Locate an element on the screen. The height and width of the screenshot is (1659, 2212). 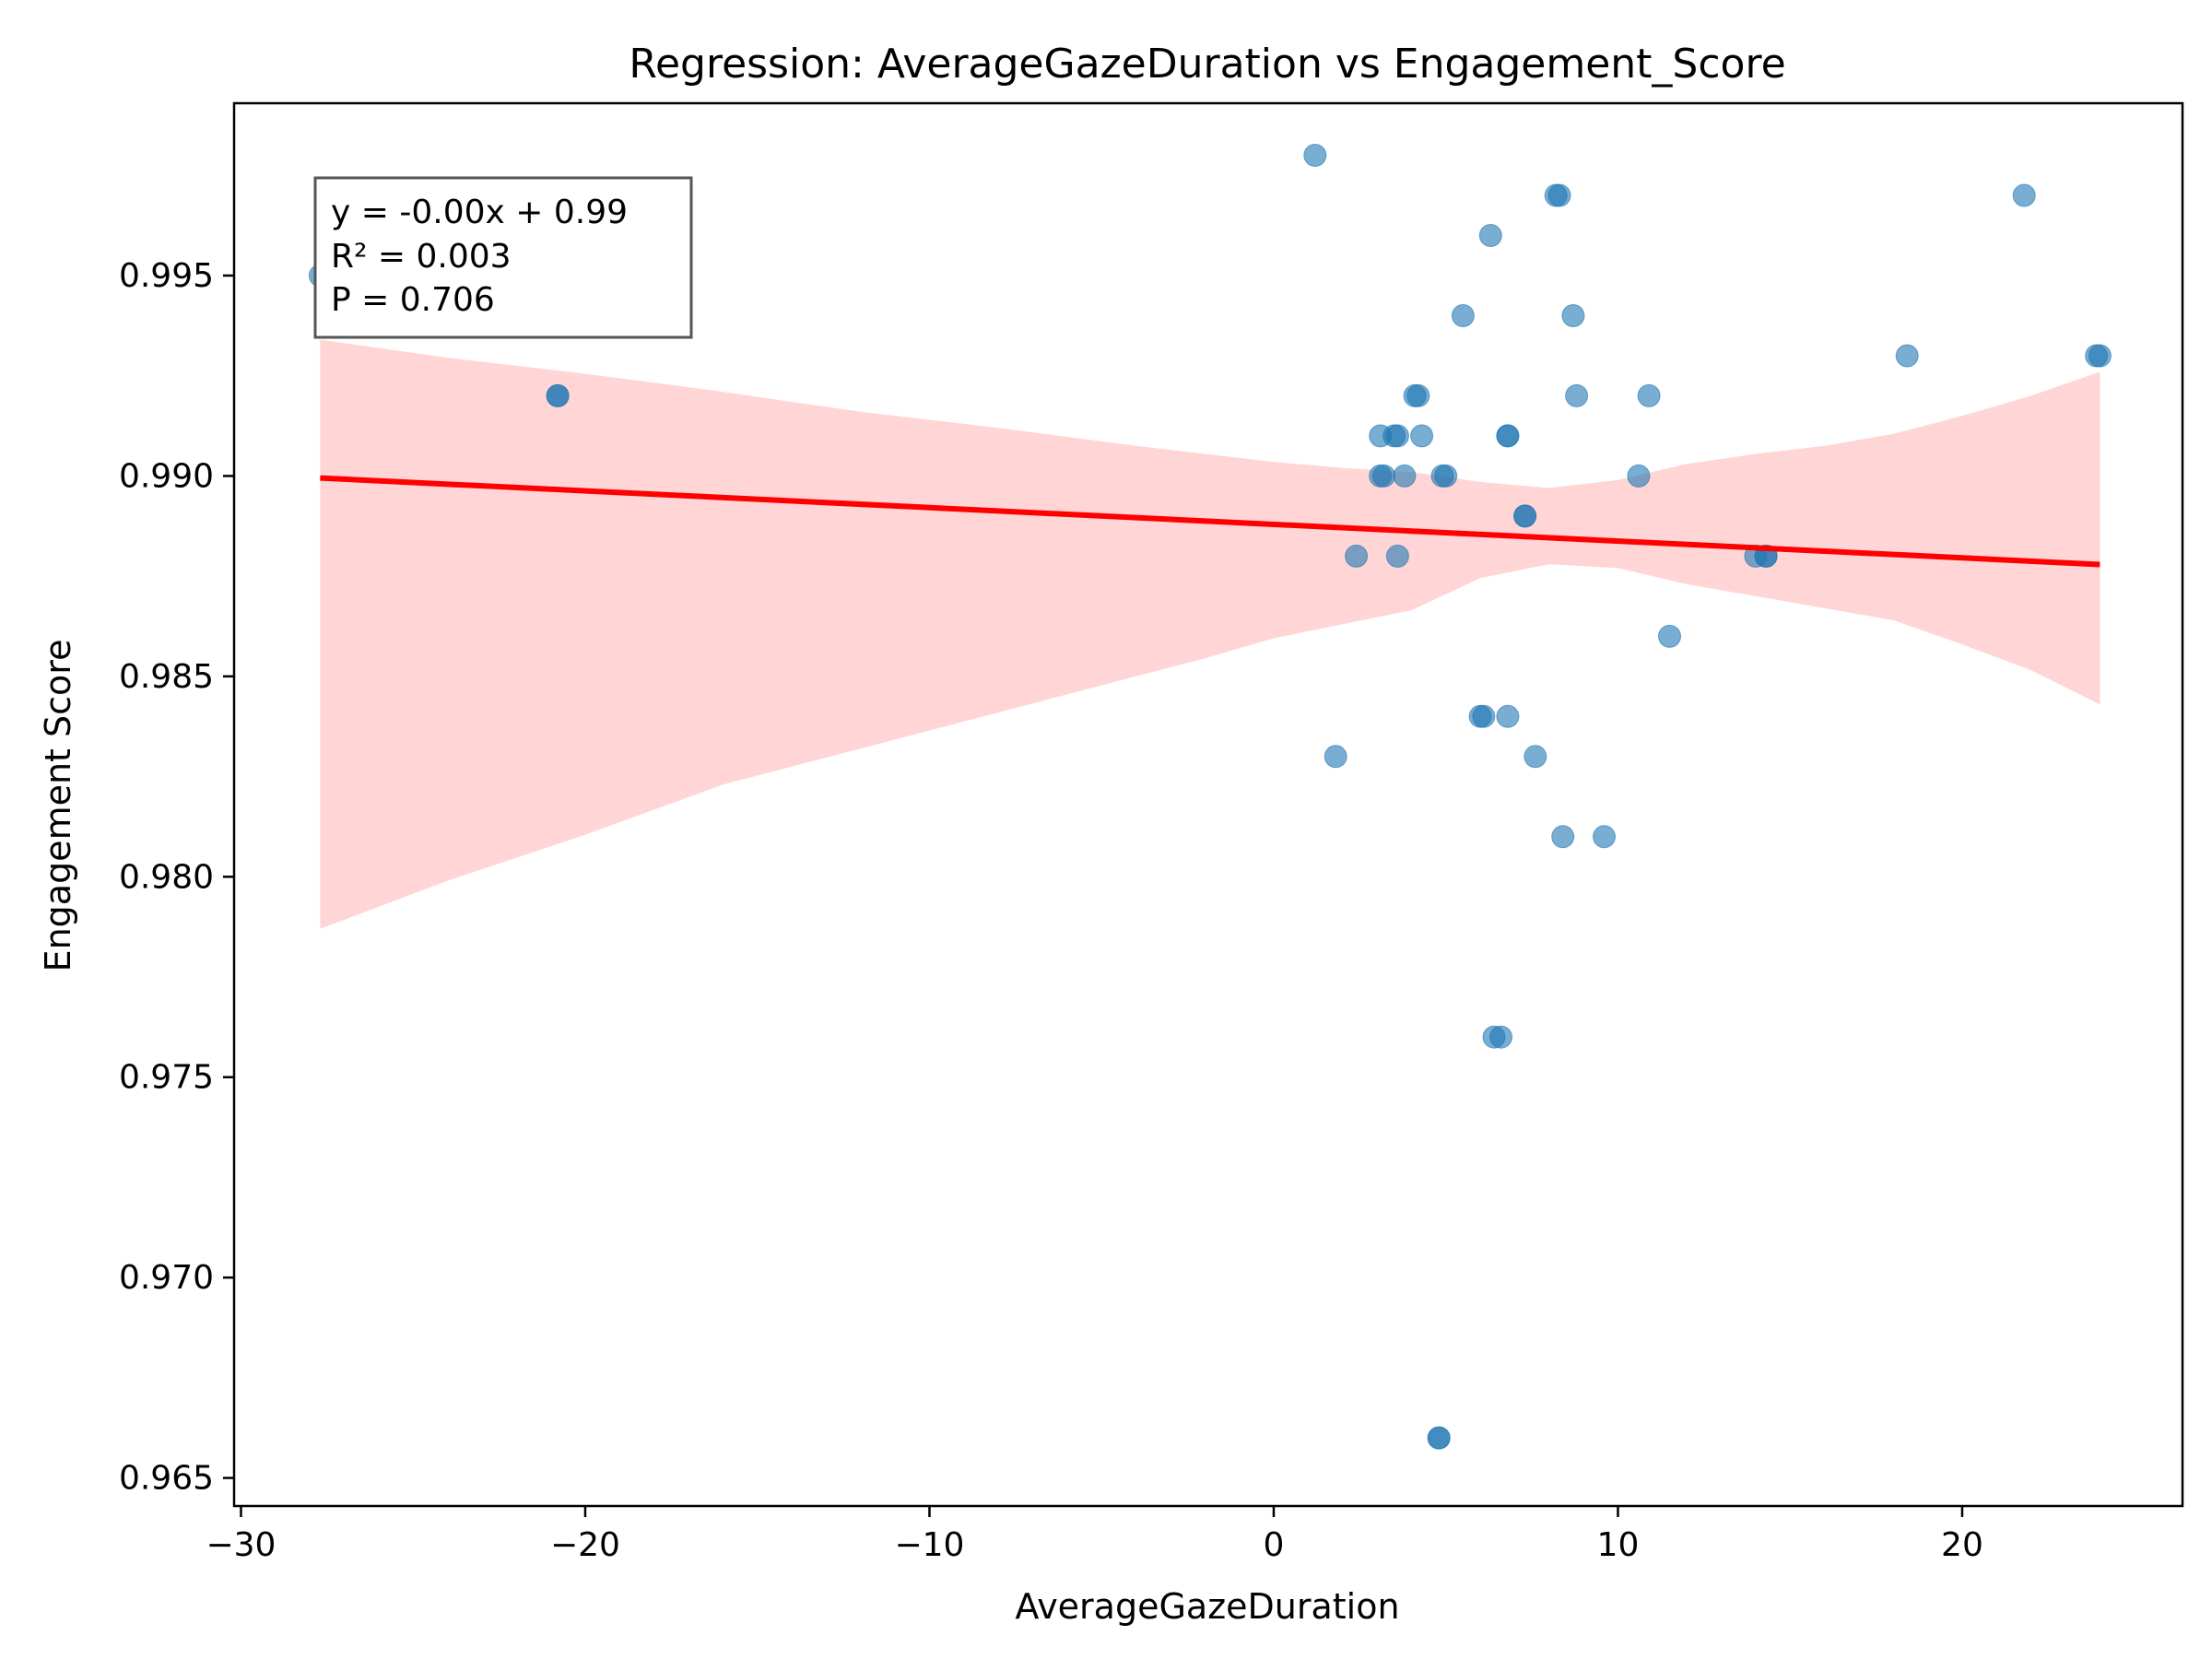
y-tick-label: 0.995 is located at coordinates (166, 276).